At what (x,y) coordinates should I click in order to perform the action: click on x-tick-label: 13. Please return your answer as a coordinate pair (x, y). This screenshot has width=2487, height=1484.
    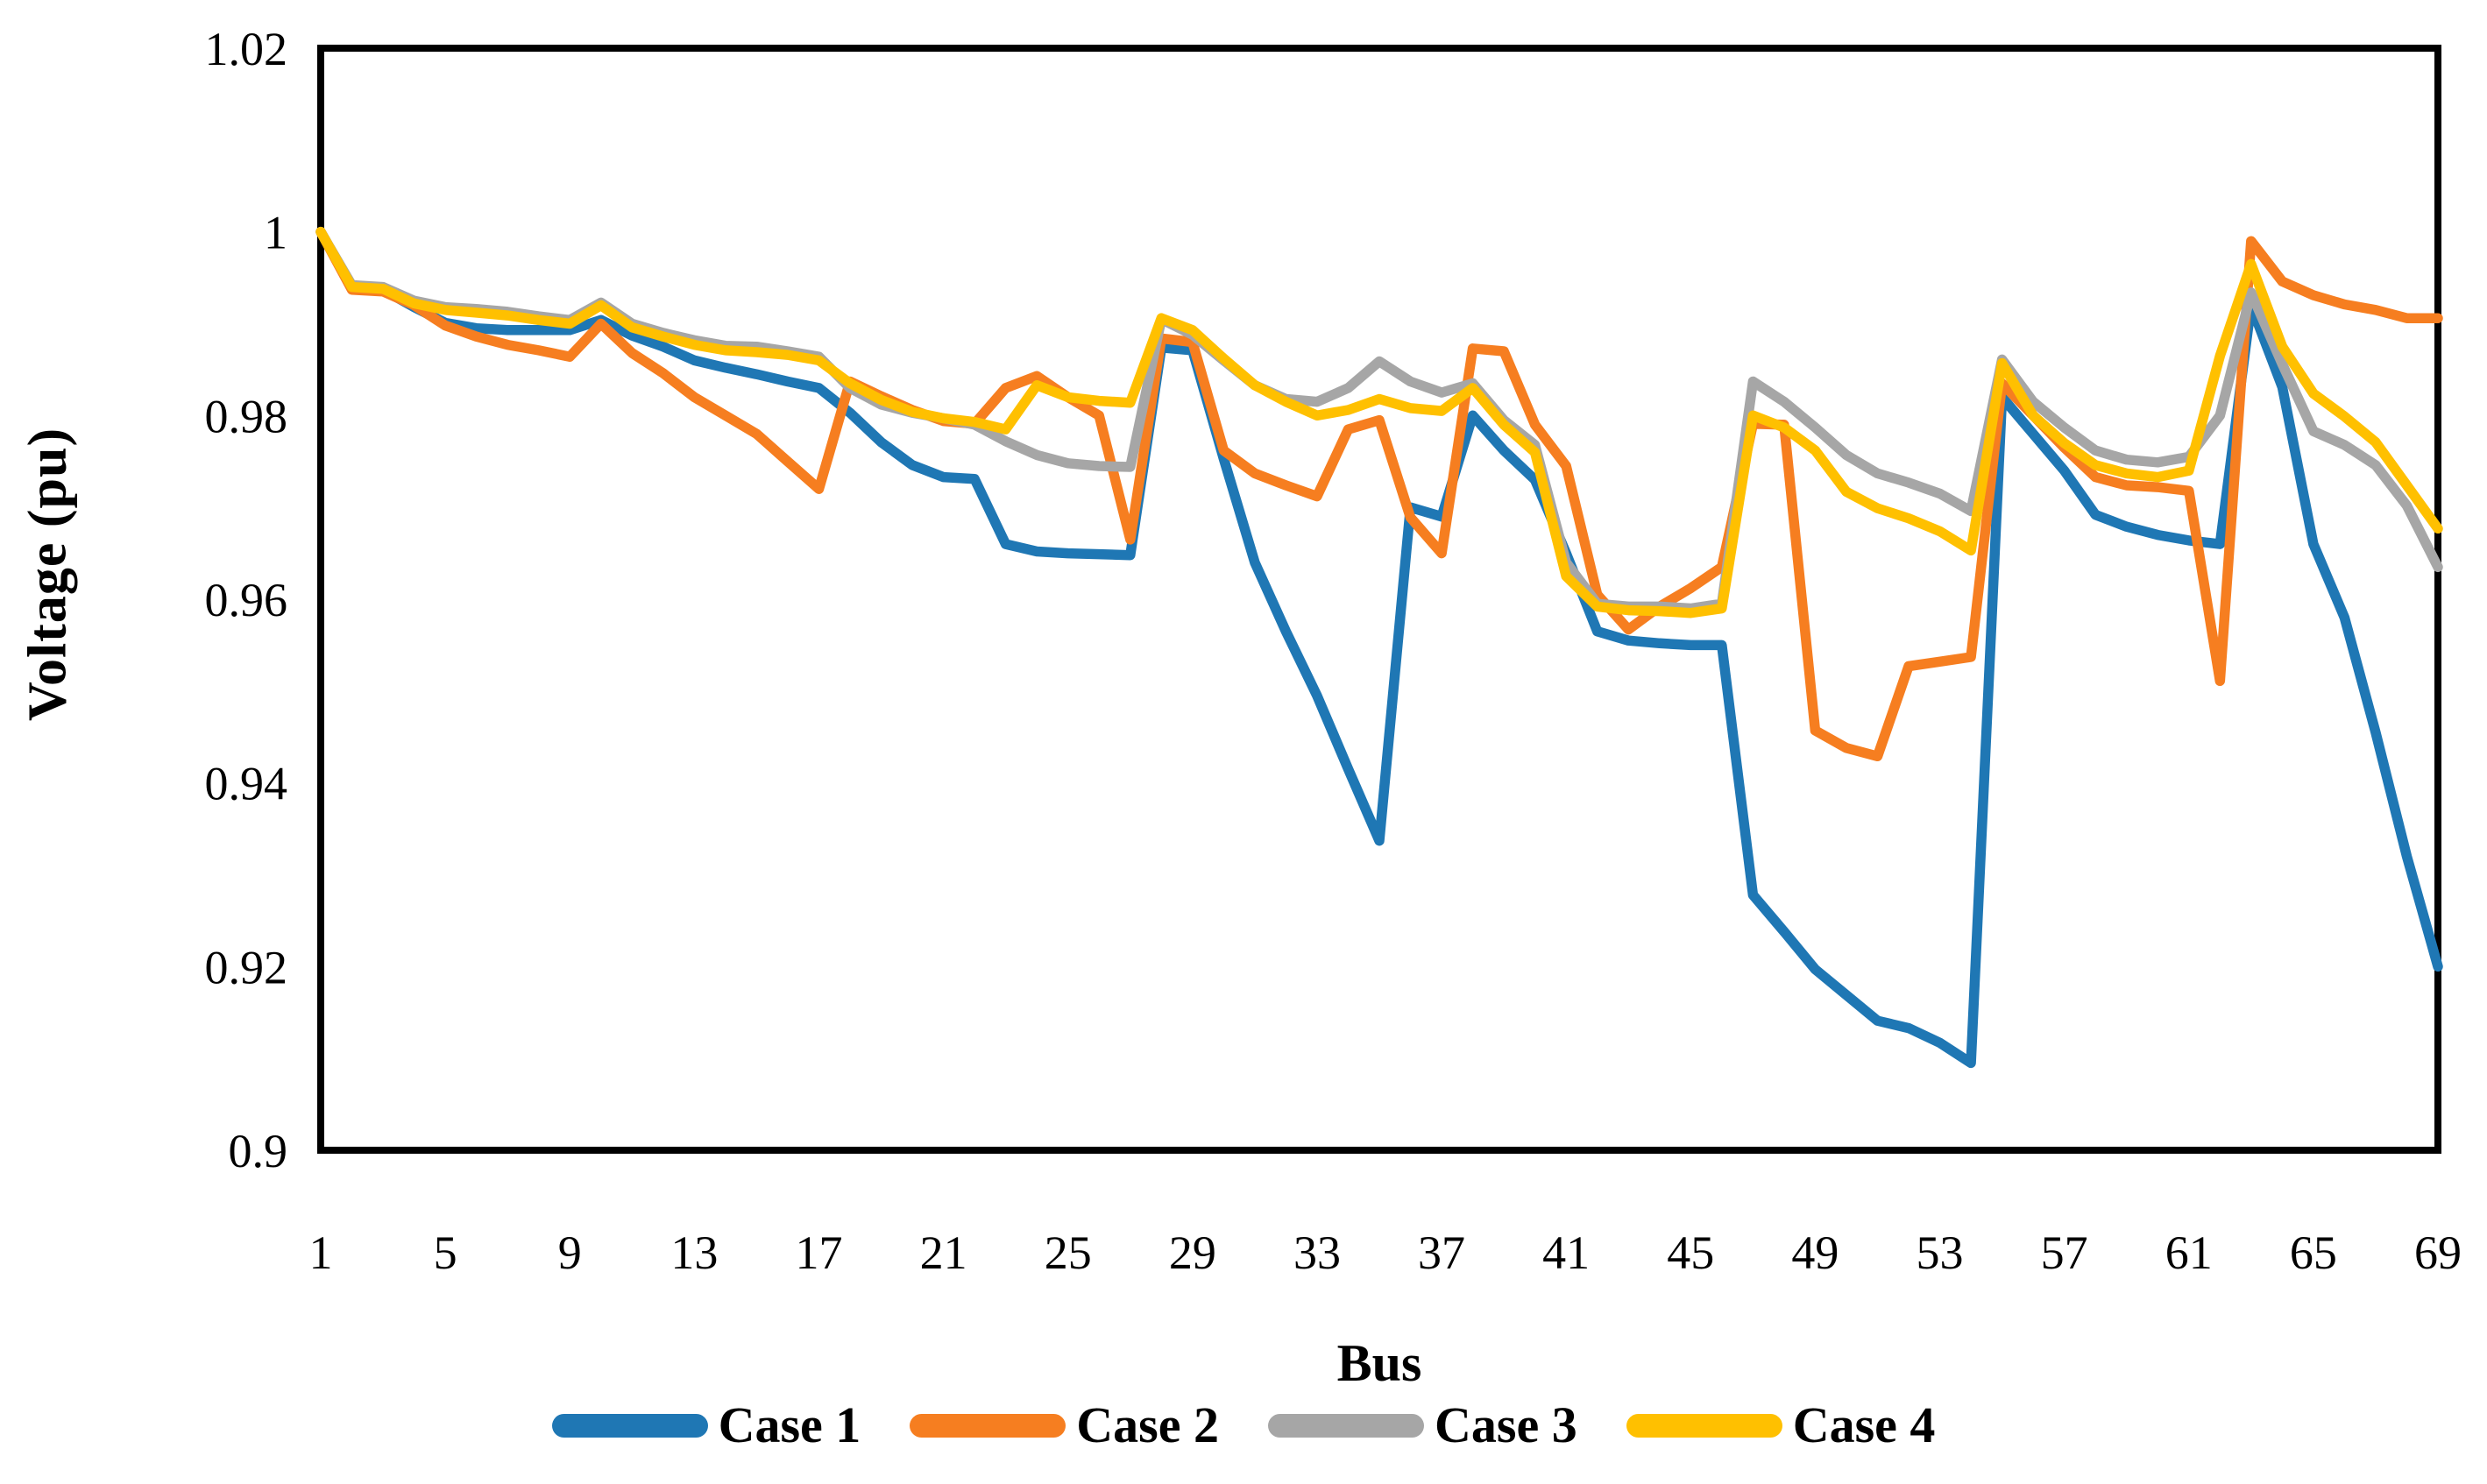
    Looking at the image, I should click on (694, 1252).